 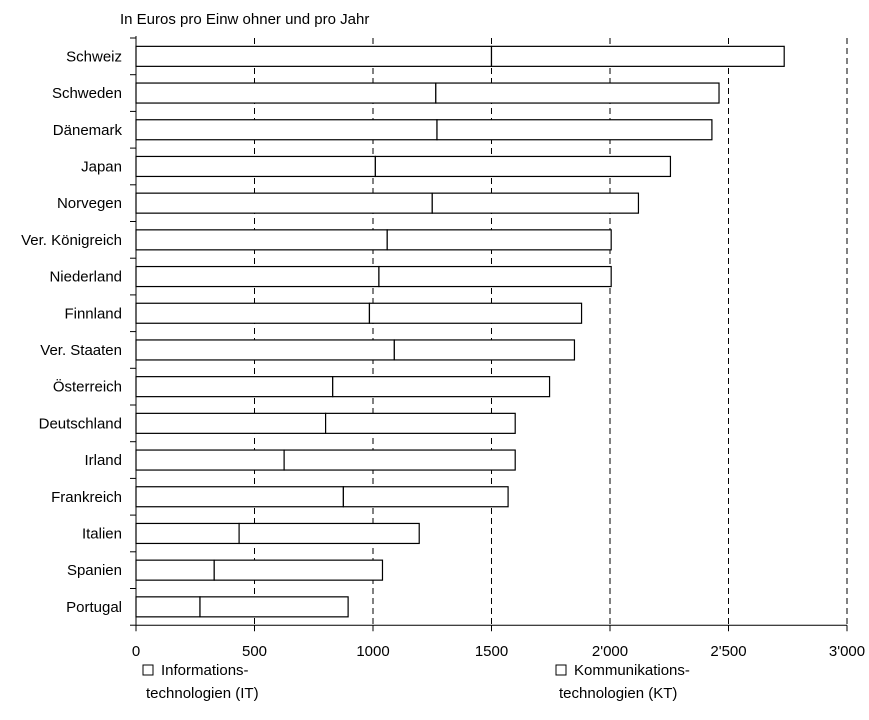 I want to click on x-tick-label: 0, so click(x=136, y=651).